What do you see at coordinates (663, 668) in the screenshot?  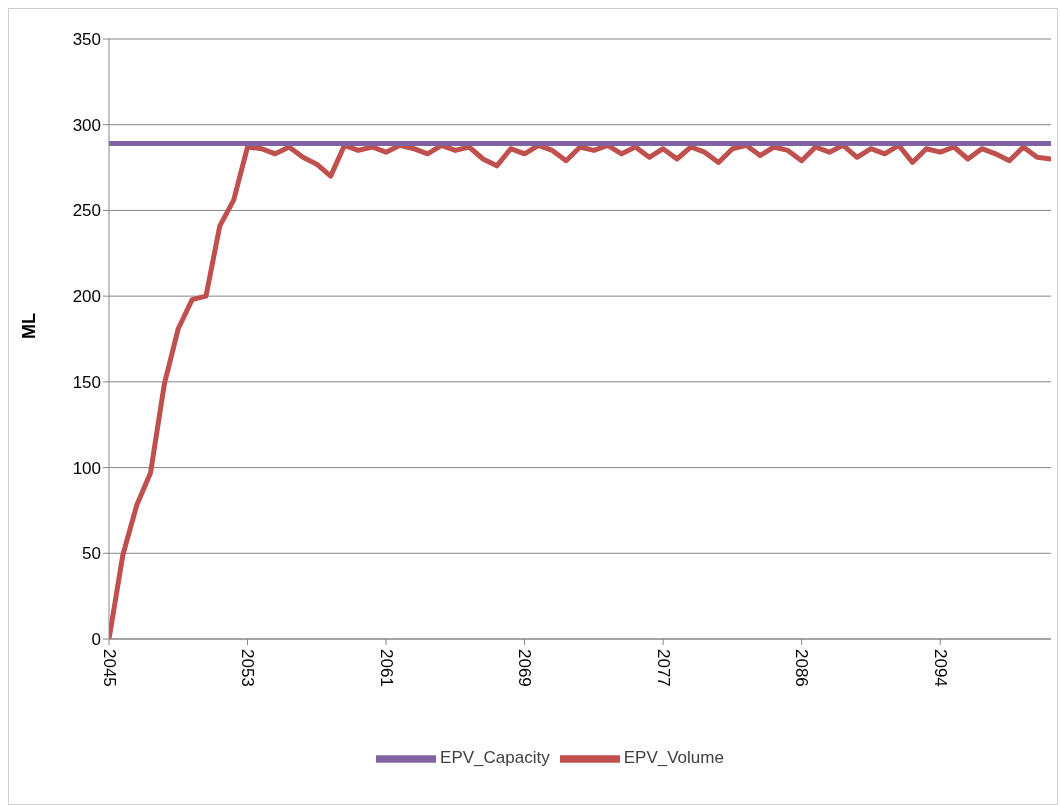 I see `x-tick-label: 2077` at bounding box center [663, 668].